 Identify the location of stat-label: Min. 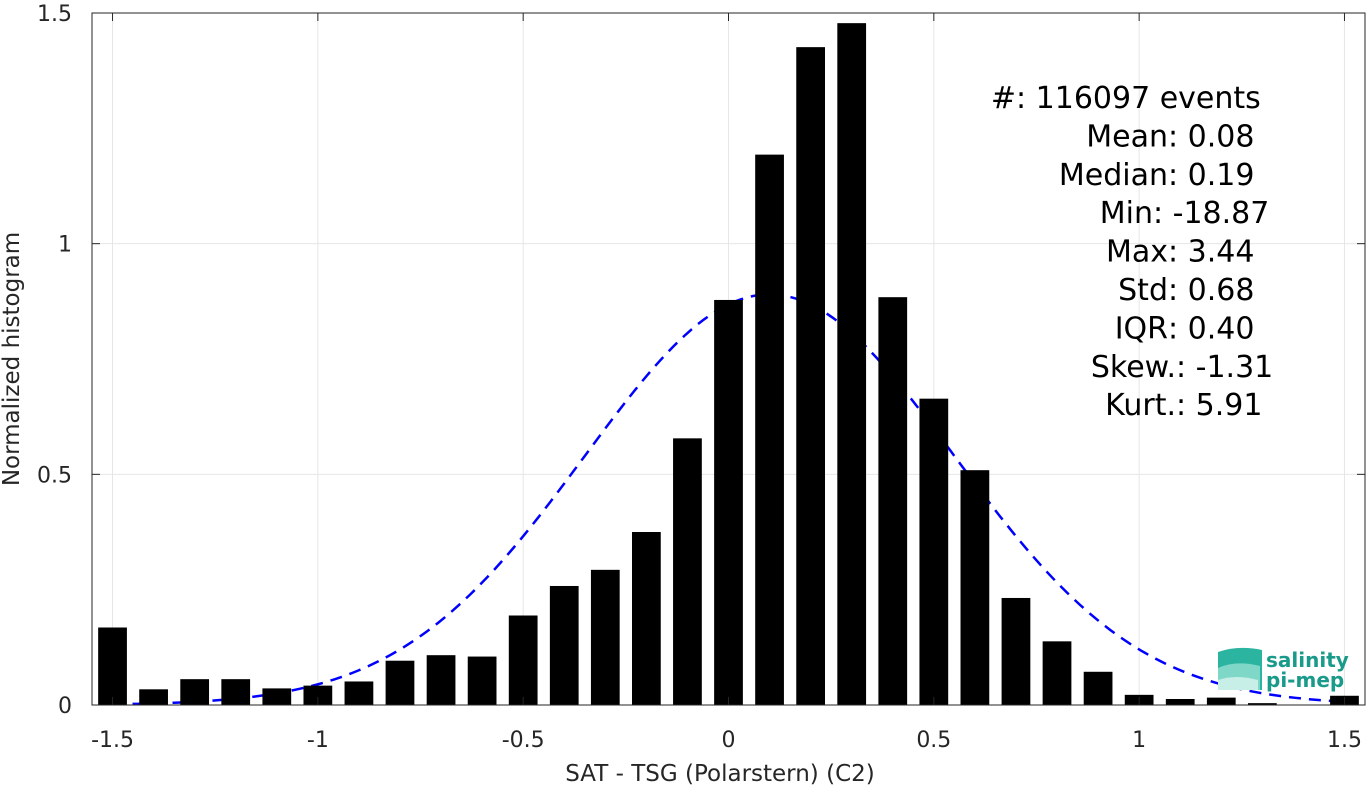
(1126, 213).